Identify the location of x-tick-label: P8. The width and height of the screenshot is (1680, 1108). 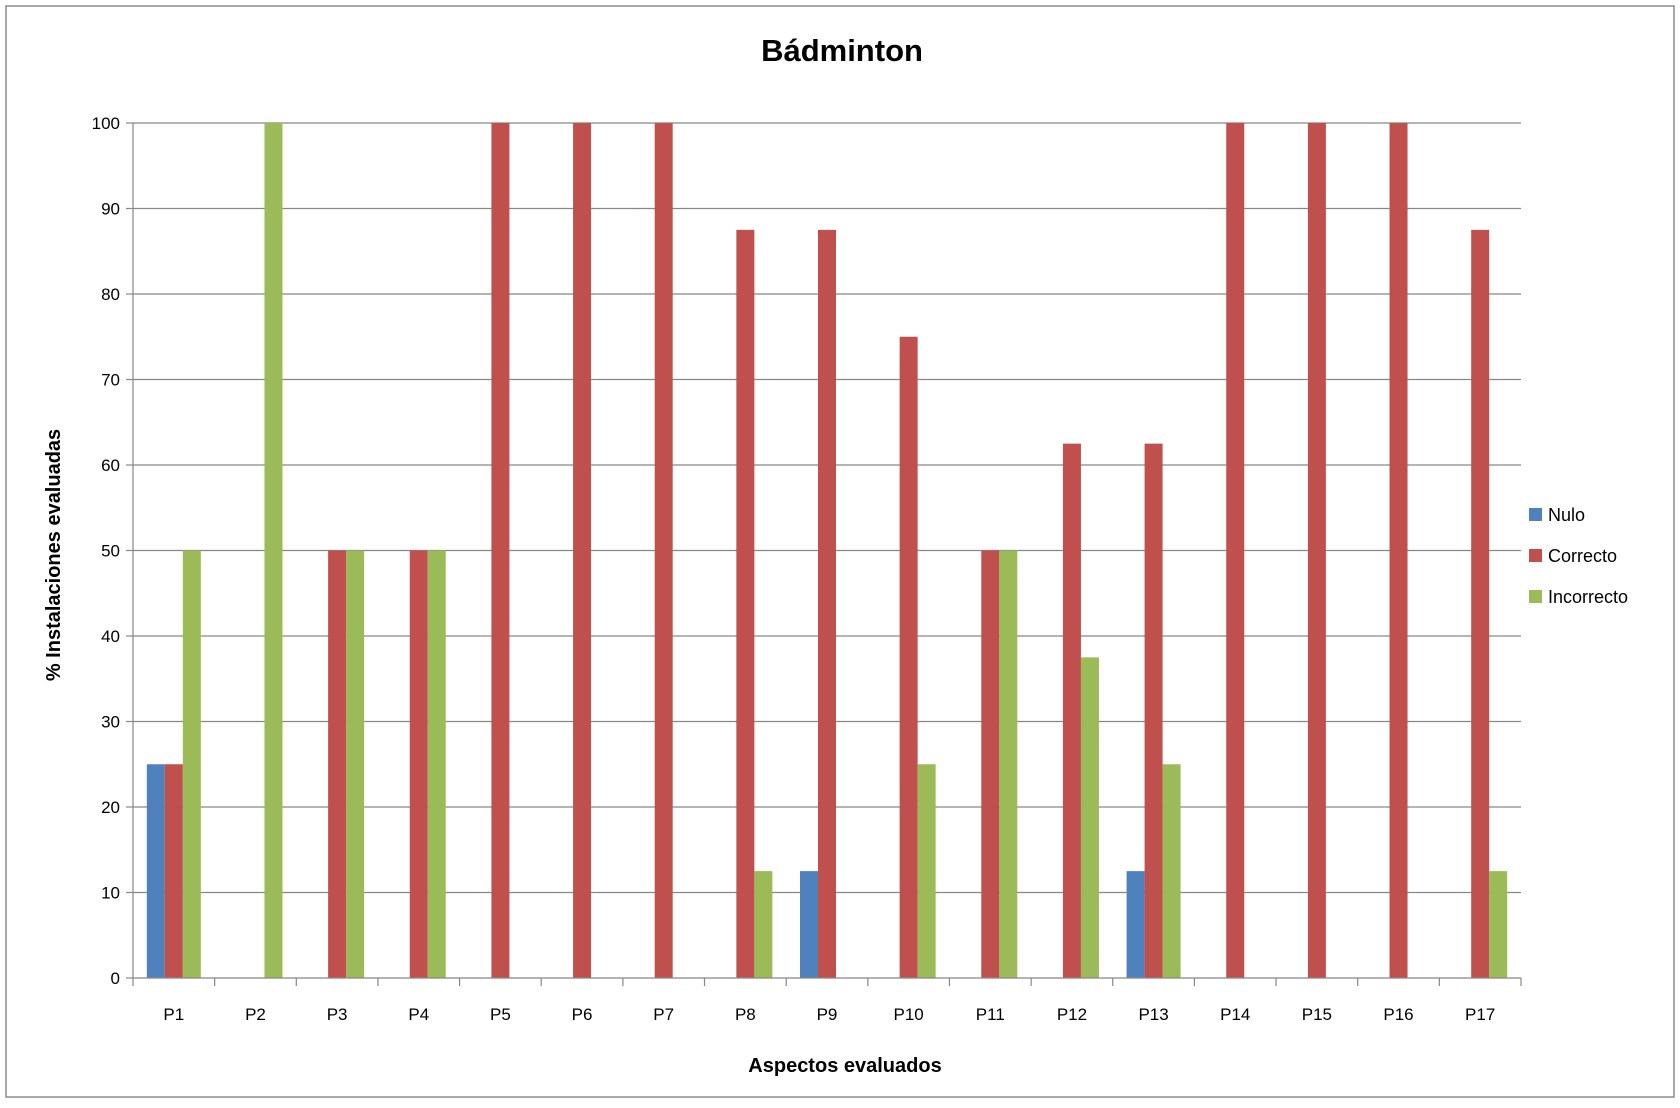
(745, 1014).